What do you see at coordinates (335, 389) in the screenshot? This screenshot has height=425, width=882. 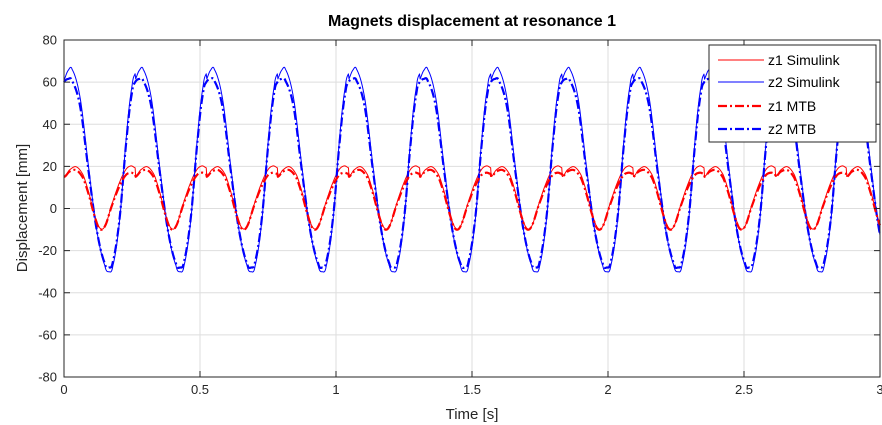 I see `x-tick-label: 1` at bounding box center [335, 389].